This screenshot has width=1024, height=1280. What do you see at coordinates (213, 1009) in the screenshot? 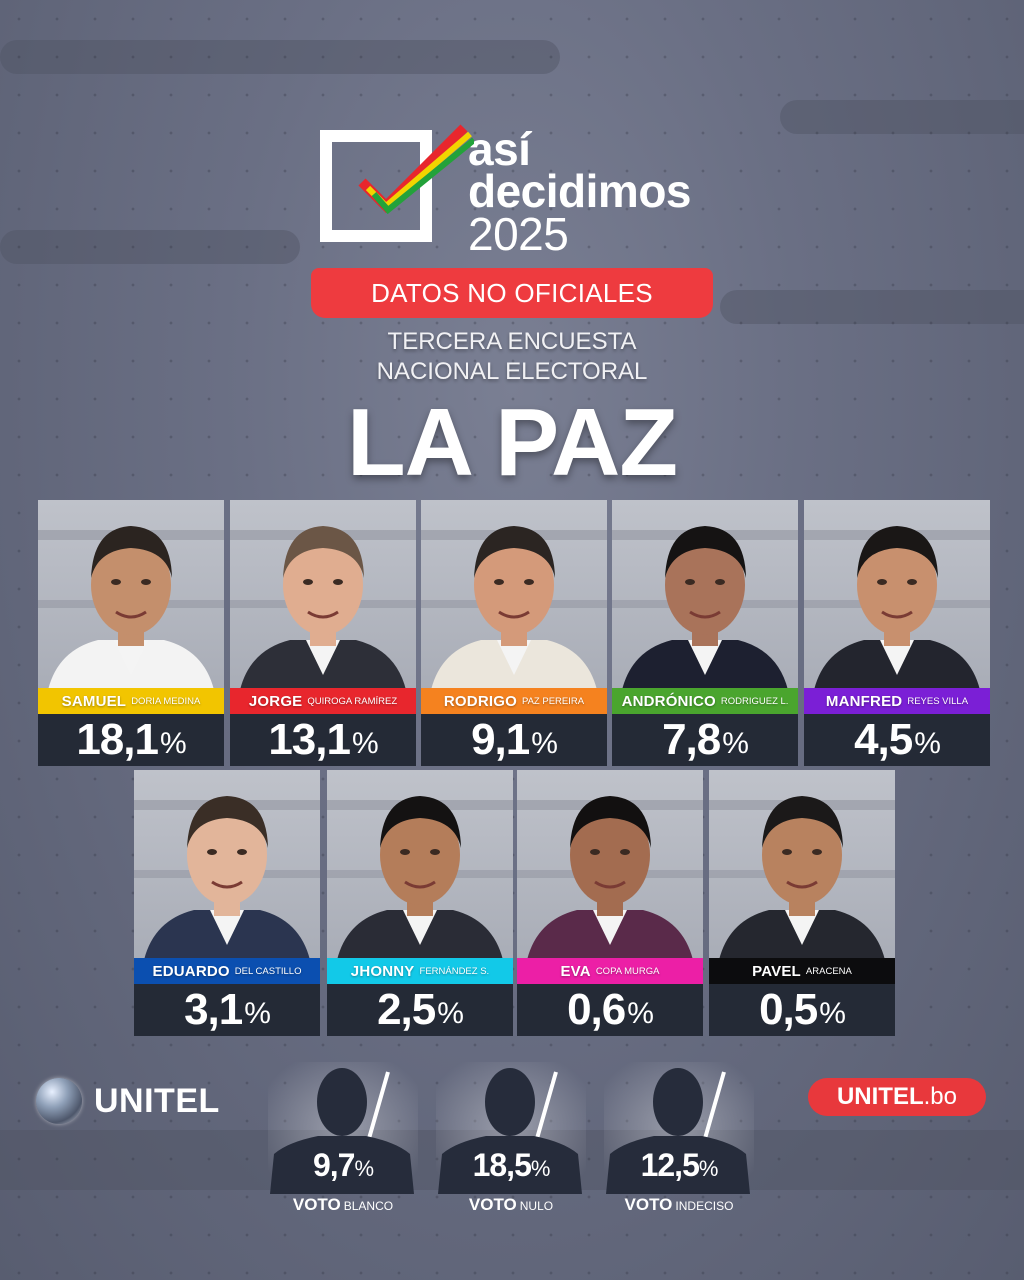
I see `percentage-value: 3,1` at bounding box center [213, 1009].